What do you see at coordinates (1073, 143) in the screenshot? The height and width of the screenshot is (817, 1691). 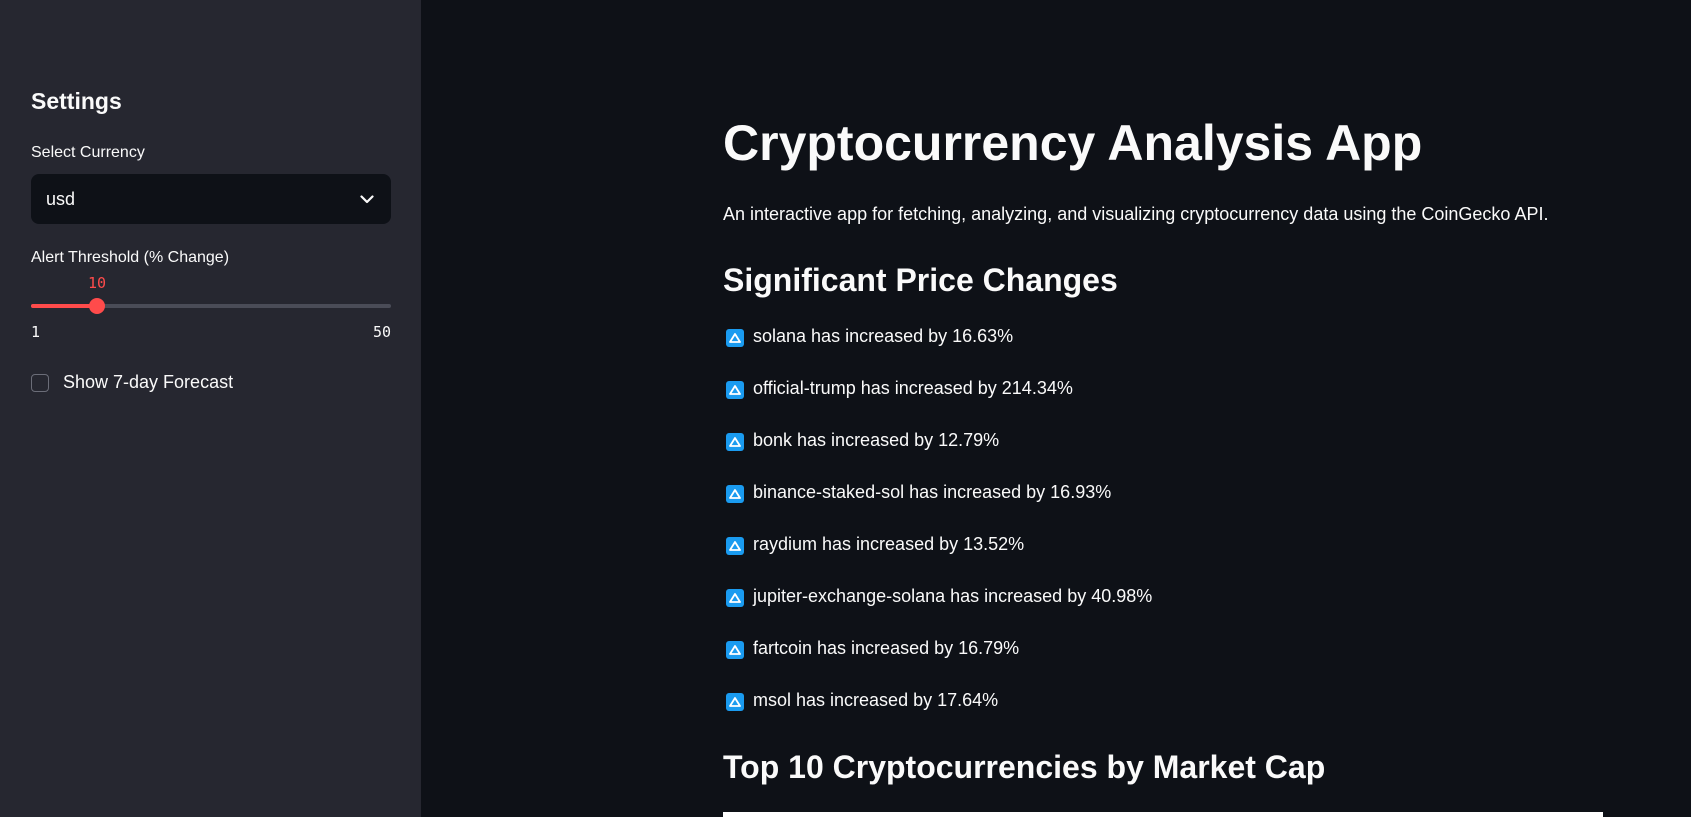 I see `page-title: Cryptocurrency Analysis App` at bounding box center [1073, 143].